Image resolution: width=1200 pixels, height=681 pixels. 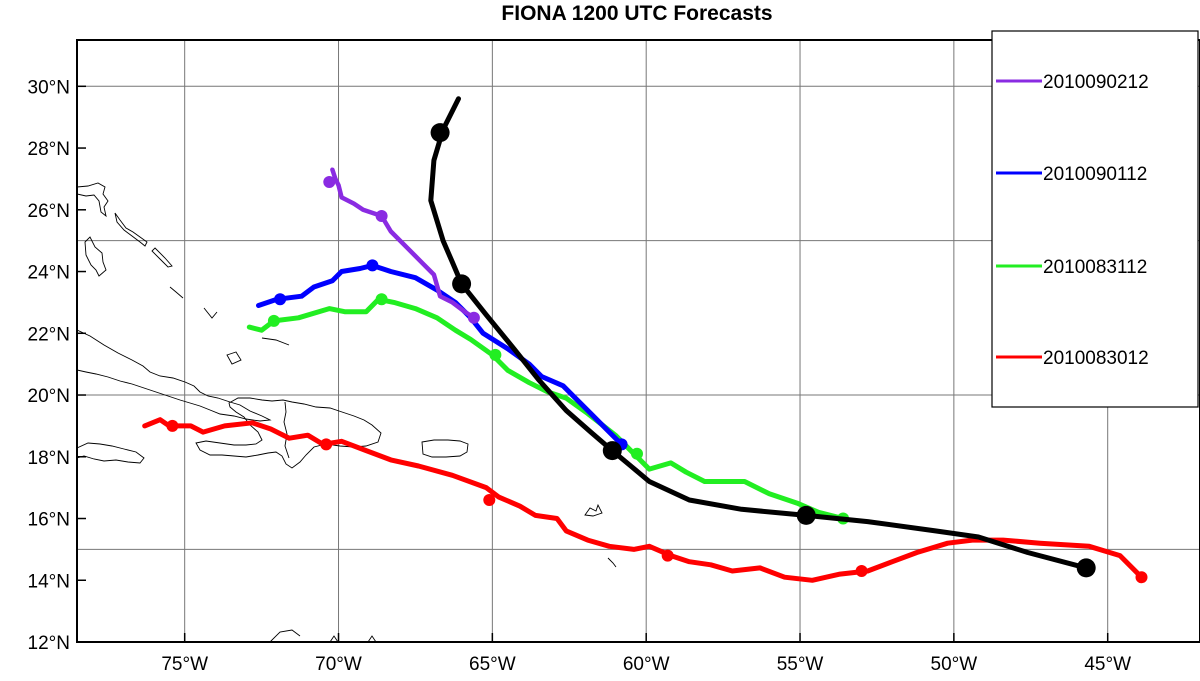 I want to click on map-title: FIONA 1200 UTC Forecasts, so click(x=636, y=13).